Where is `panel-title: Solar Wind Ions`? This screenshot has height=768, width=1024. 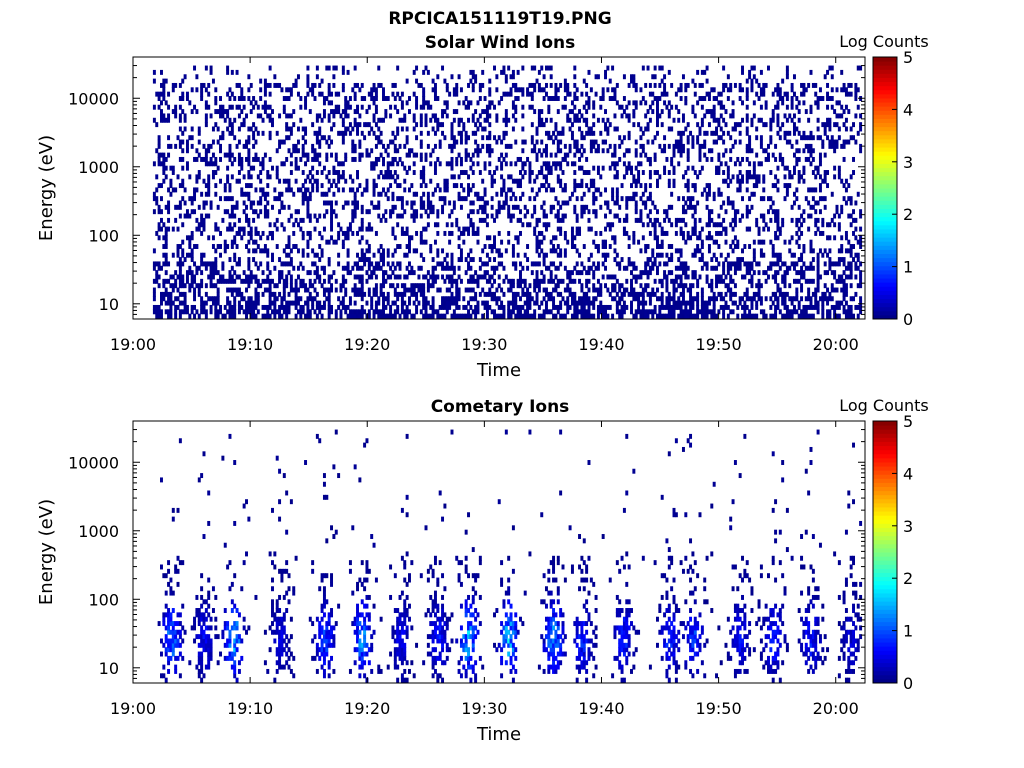 panel-title: Solar Wind Ions is located at coordinates (500, 43).